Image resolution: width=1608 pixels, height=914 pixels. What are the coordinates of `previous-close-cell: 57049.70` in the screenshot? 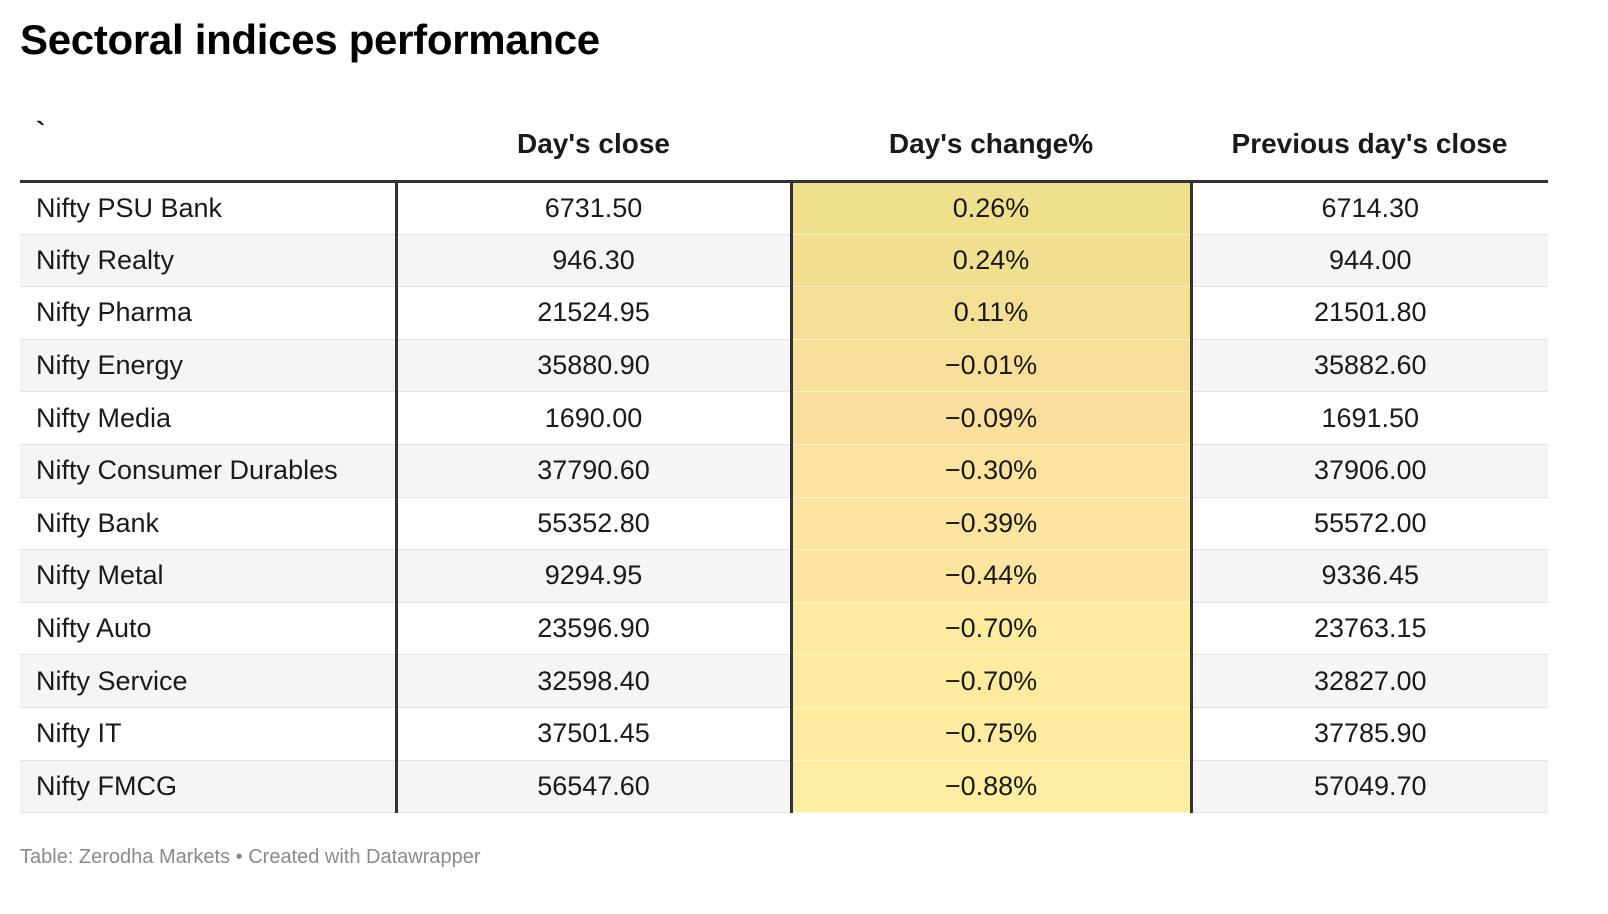 It's located at (1369, 787).